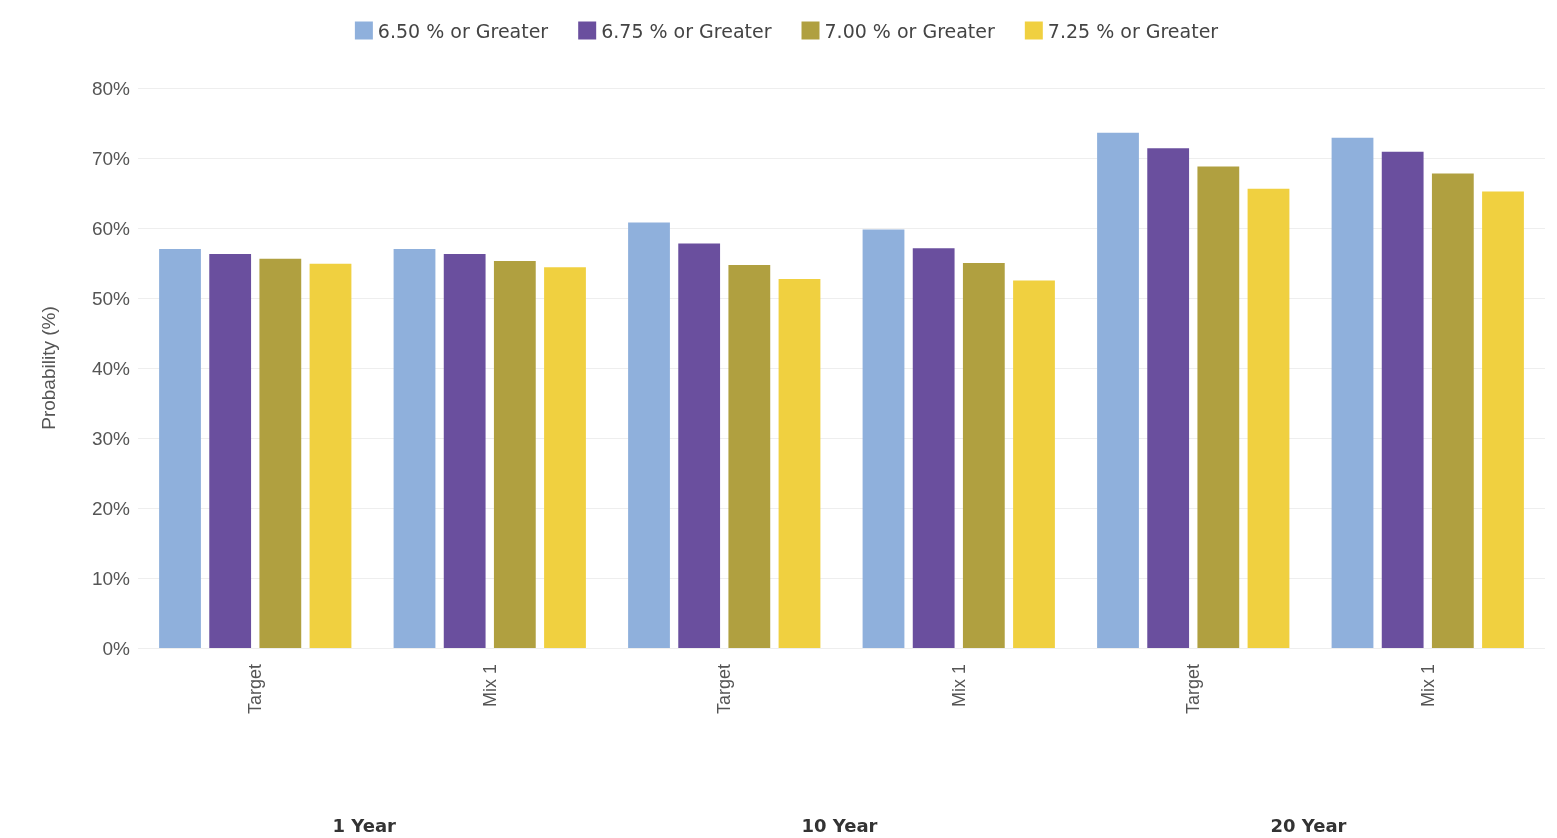  Describe the element at coordinates (686, 30) in the screenshot. I see `legend-label: 6.75 % or Greater` at that location.